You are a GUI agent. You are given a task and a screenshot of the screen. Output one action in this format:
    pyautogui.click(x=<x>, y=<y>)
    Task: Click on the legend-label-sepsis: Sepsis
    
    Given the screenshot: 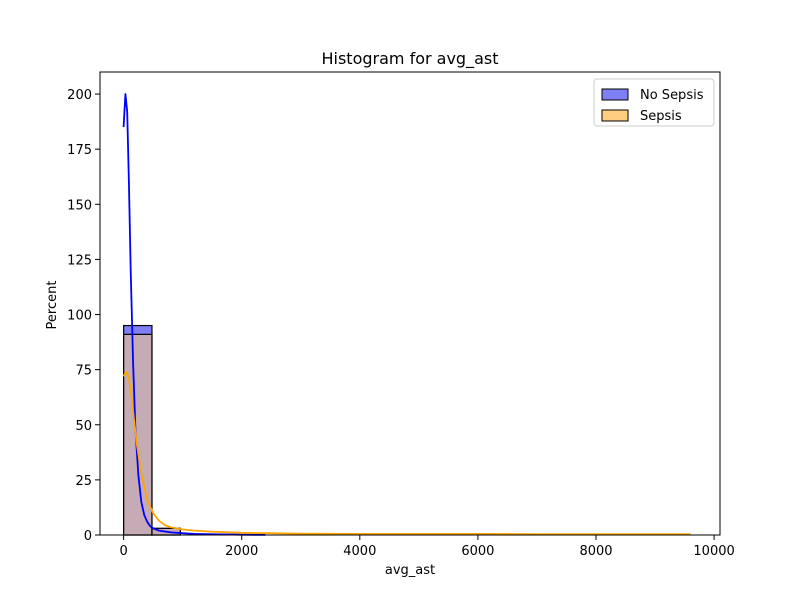 What is the action you would take?
    pyautogui.click(x=661, y=116)
    